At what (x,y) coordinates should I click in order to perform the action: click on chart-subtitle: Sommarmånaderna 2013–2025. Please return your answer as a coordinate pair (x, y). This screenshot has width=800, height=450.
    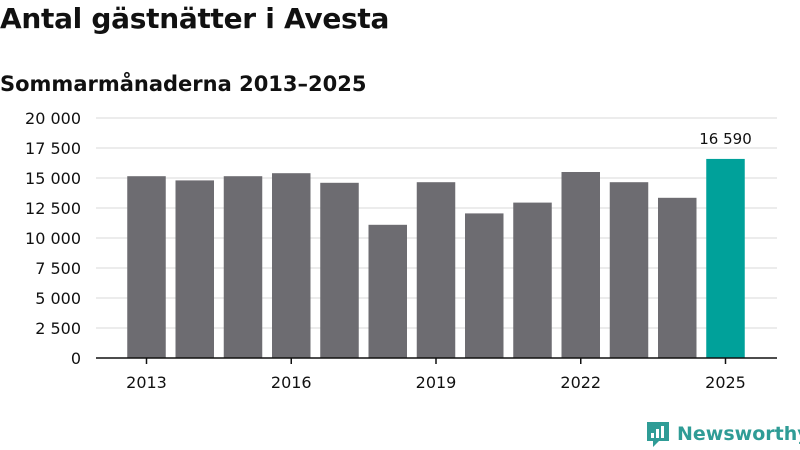
    Looking at the image, I should click on (183, 84).